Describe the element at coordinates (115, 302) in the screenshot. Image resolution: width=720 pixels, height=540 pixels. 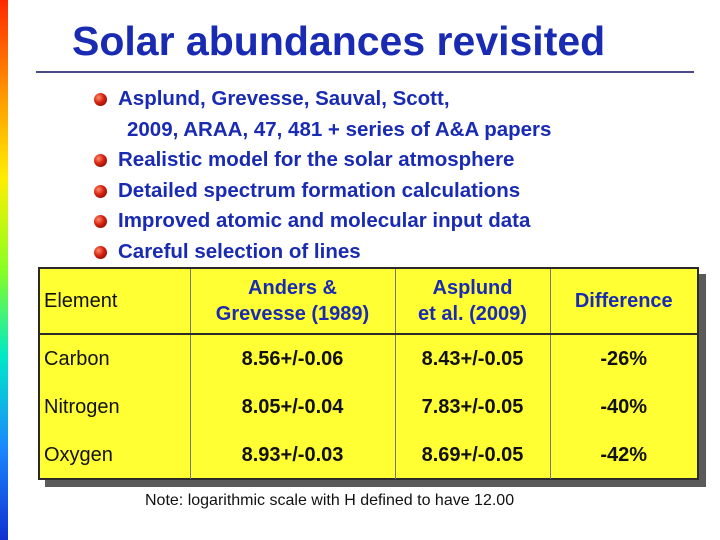
I see `header-element: Element` at that location.